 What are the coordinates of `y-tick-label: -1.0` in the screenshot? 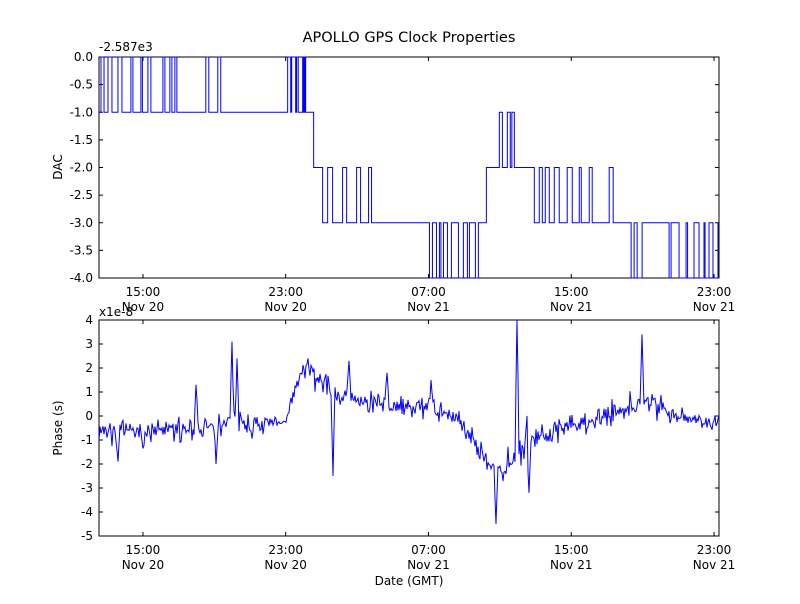 It's located at (81, 112).